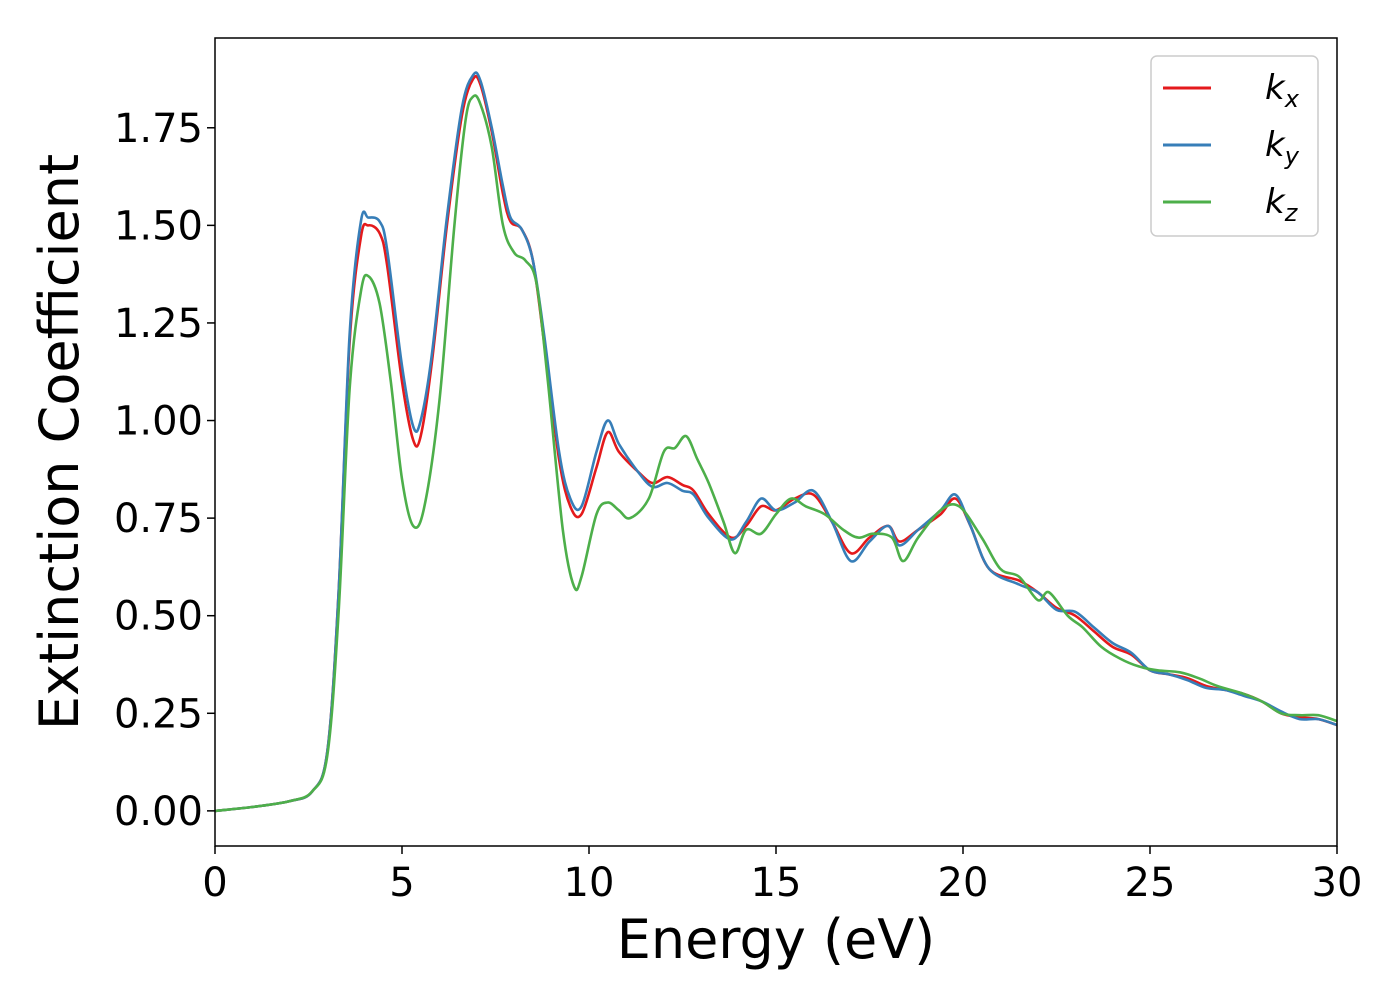 The height and width of the screenshot is (1000, 1400). What do you see at coordinates (963, 883) in the screenshot?
I see `x-tick-label: 20` at bounding box center [963, 883].